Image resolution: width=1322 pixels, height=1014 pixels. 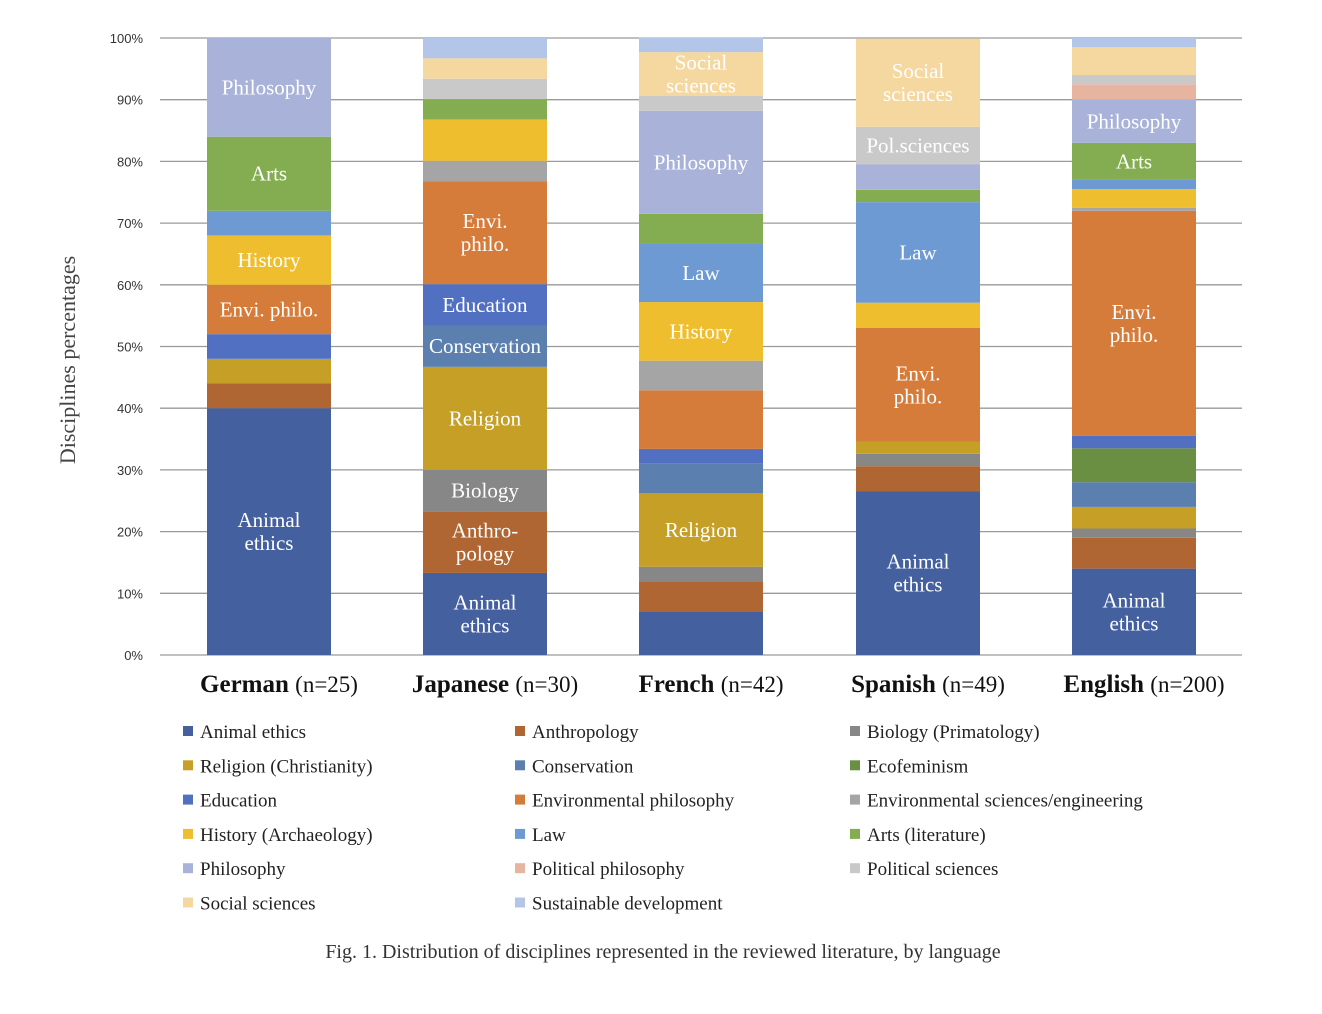 I want to click on legend-item: Biology (Primatology), so click(x=945, y=732).